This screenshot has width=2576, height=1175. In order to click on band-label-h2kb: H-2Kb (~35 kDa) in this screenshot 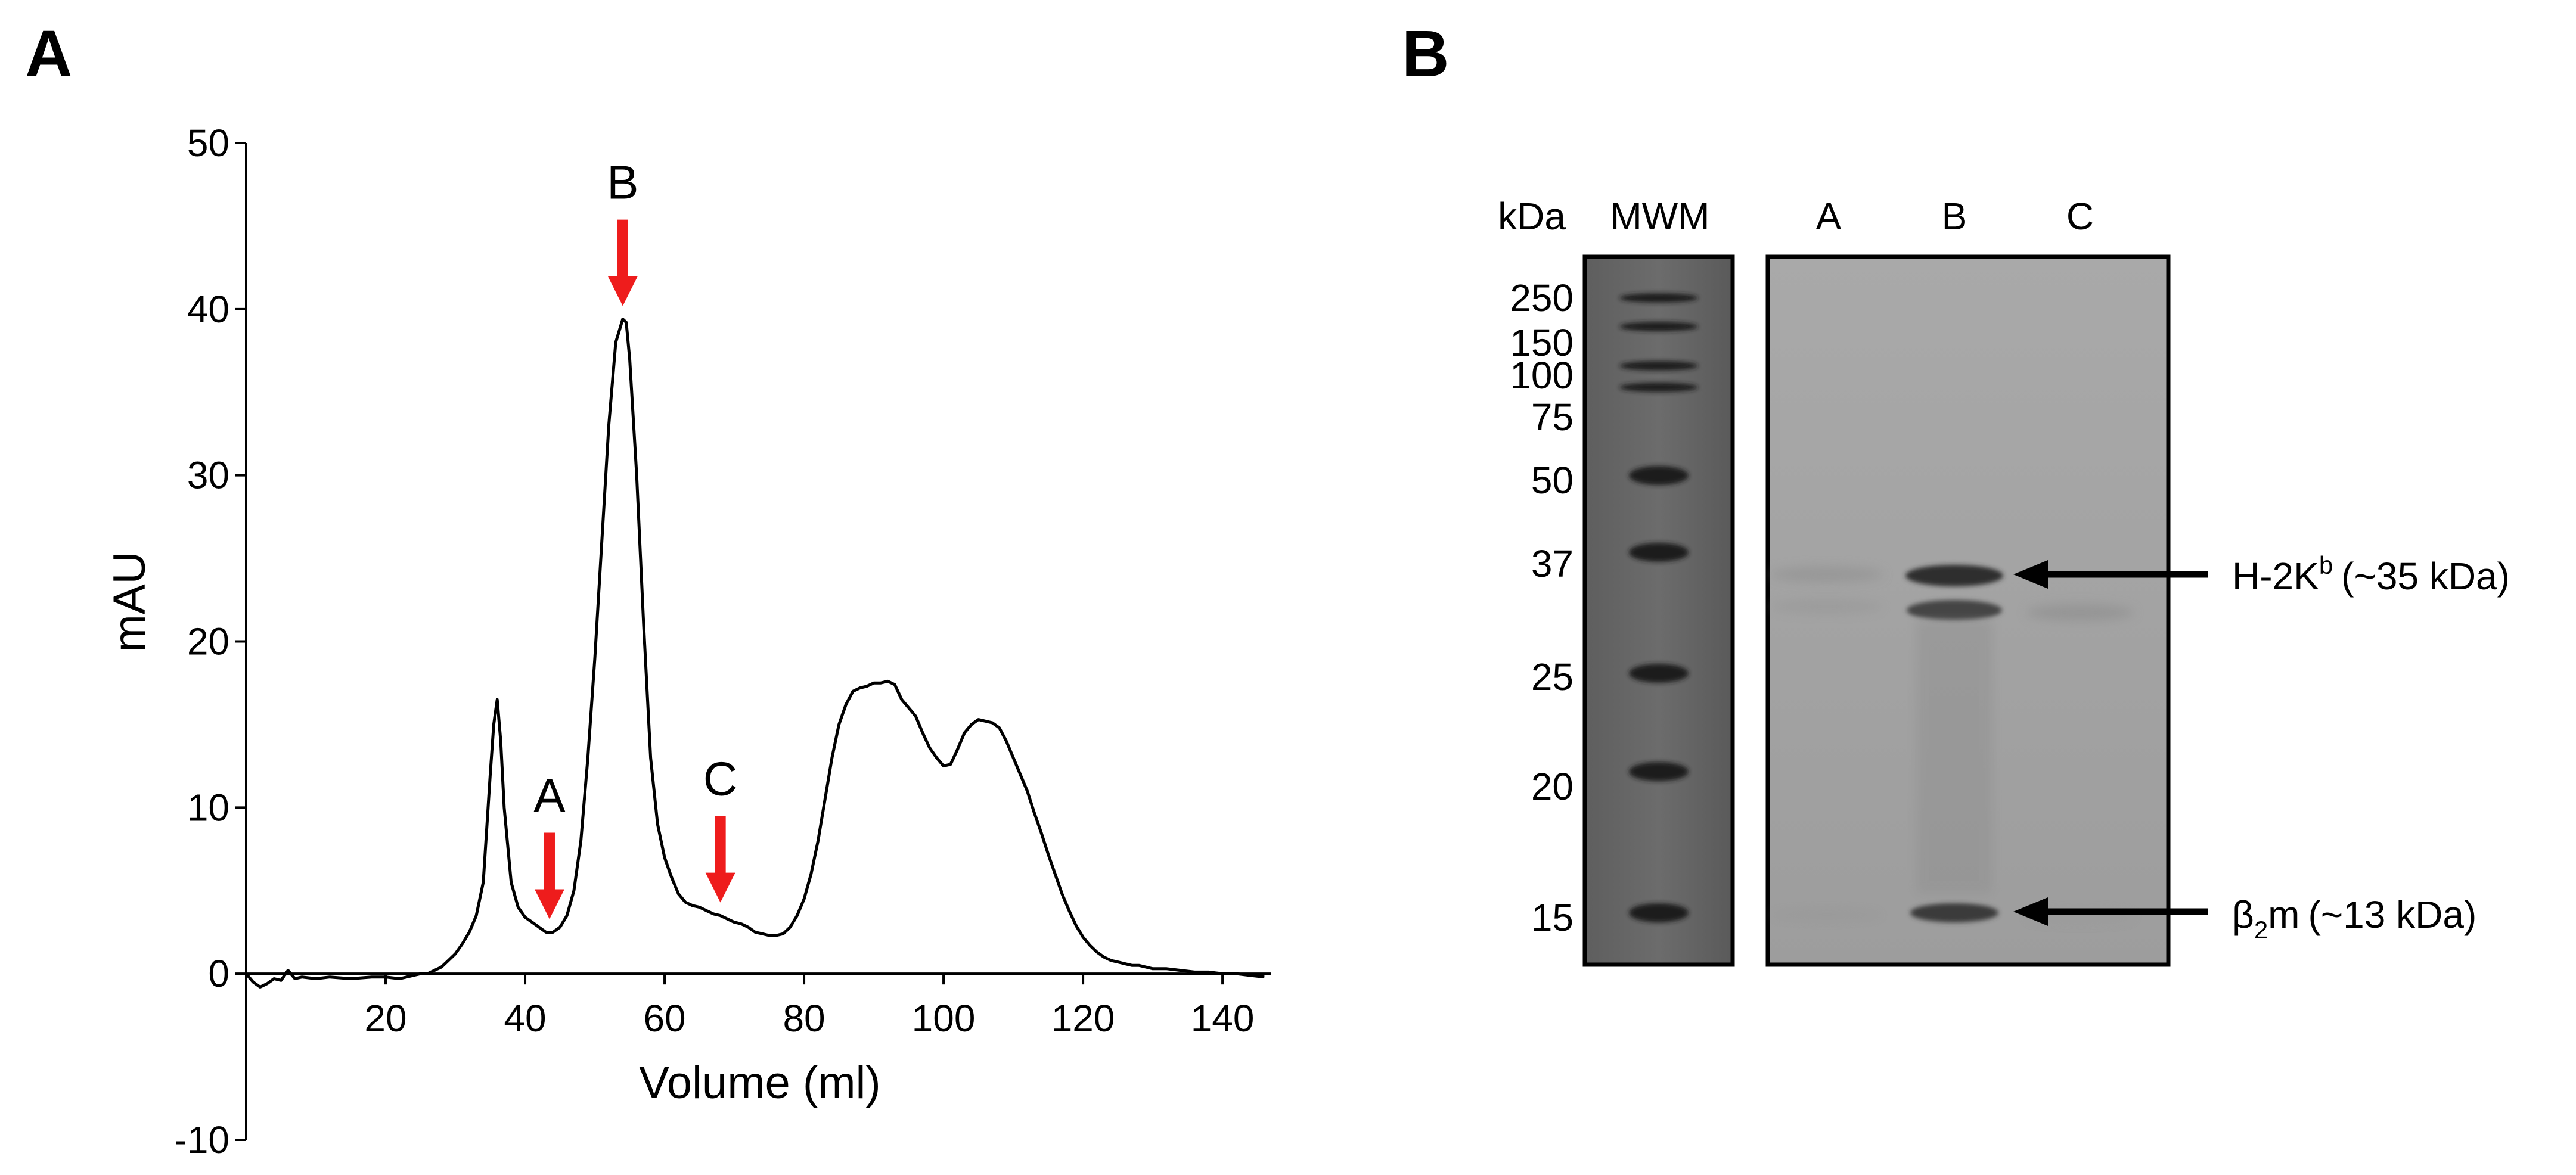, I will do `click(2371, 574)`.